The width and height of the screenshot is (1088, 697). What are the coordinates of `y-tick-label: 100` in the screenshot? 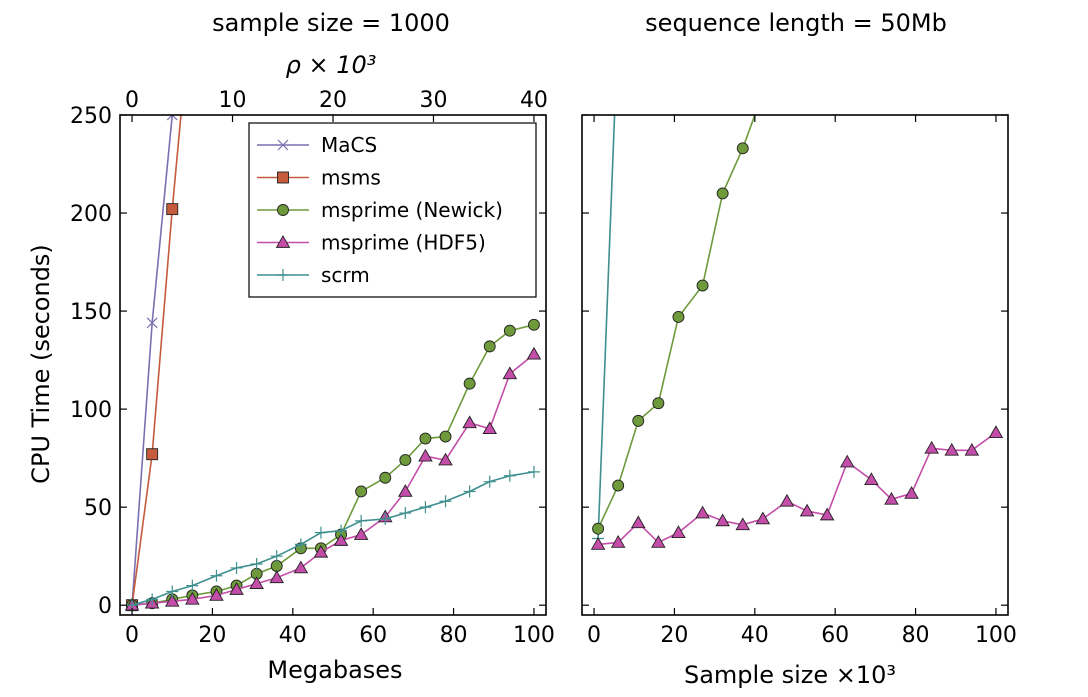 It's located at (91, 410).